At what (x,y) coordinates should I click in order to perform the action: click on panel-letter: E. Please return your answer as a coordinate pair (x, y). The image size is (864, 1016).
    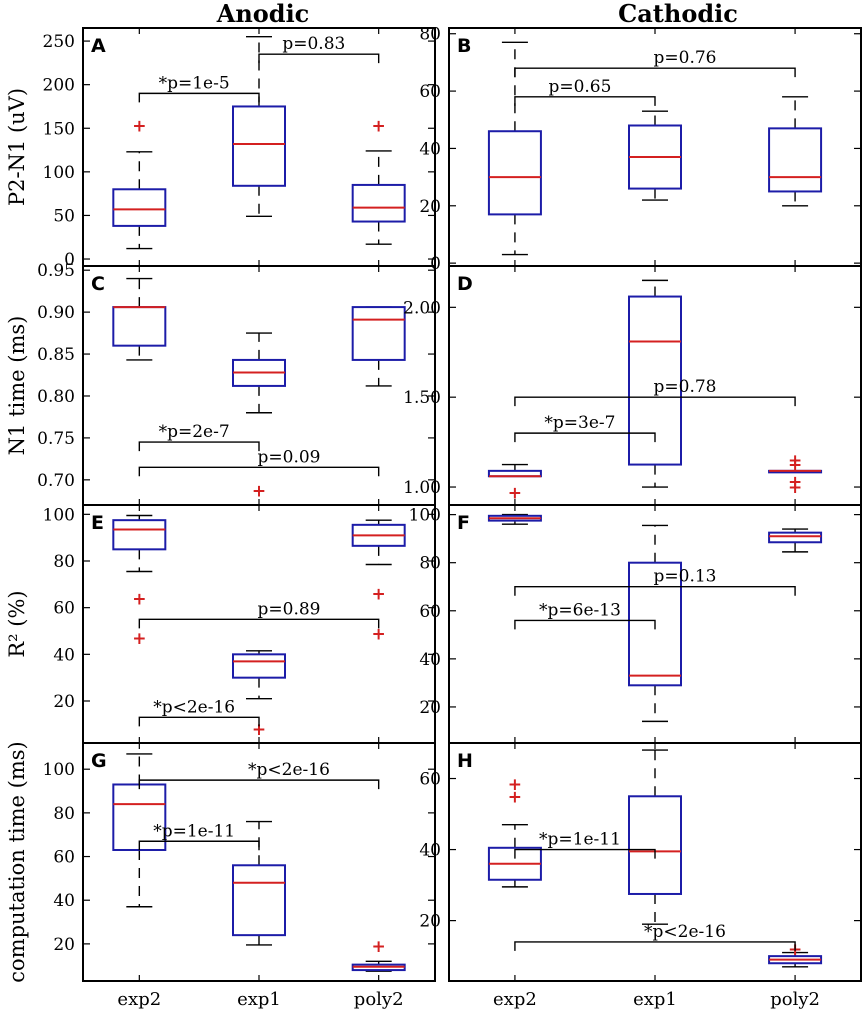
    Looking at the image, I should click on (97, 523).